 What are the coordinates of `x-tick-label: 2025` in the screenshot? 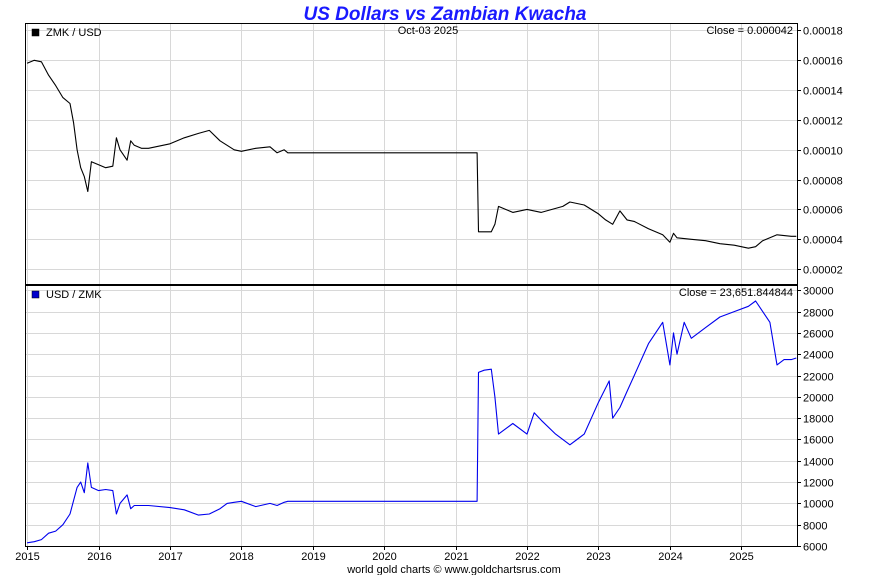 It's located at (741, 557).